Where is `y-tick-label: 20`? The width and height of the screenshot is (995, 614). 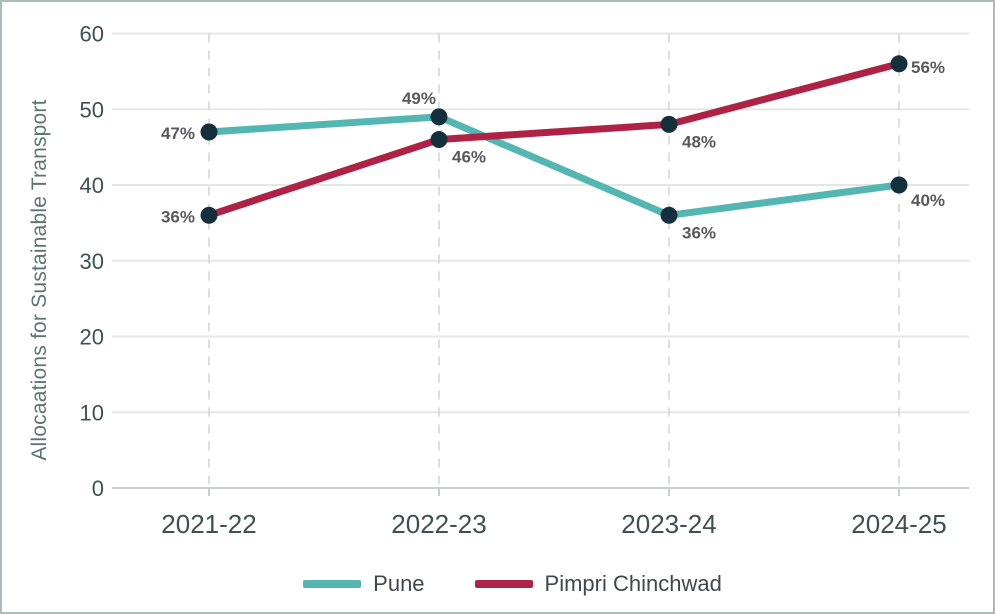
y-tick-label: 20 is located at coordinates (92, 337).